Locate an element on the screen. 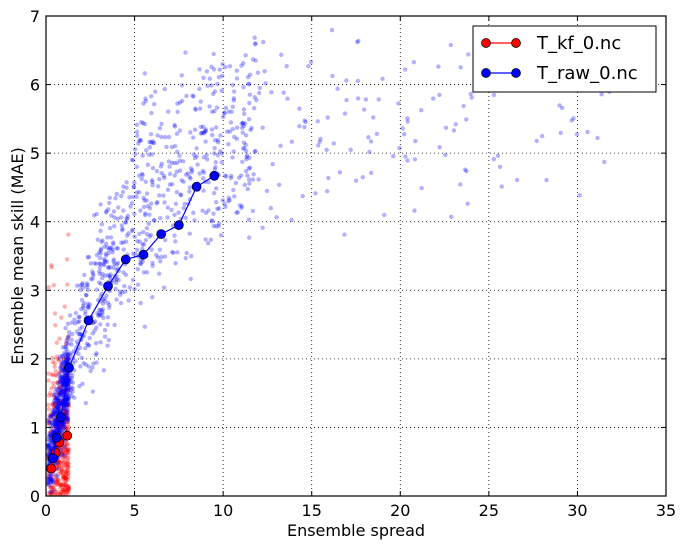 Image resolution: width=686 pixels, height=554 pixels. y-tick-label: 5 is located at coordinates (35, 153).